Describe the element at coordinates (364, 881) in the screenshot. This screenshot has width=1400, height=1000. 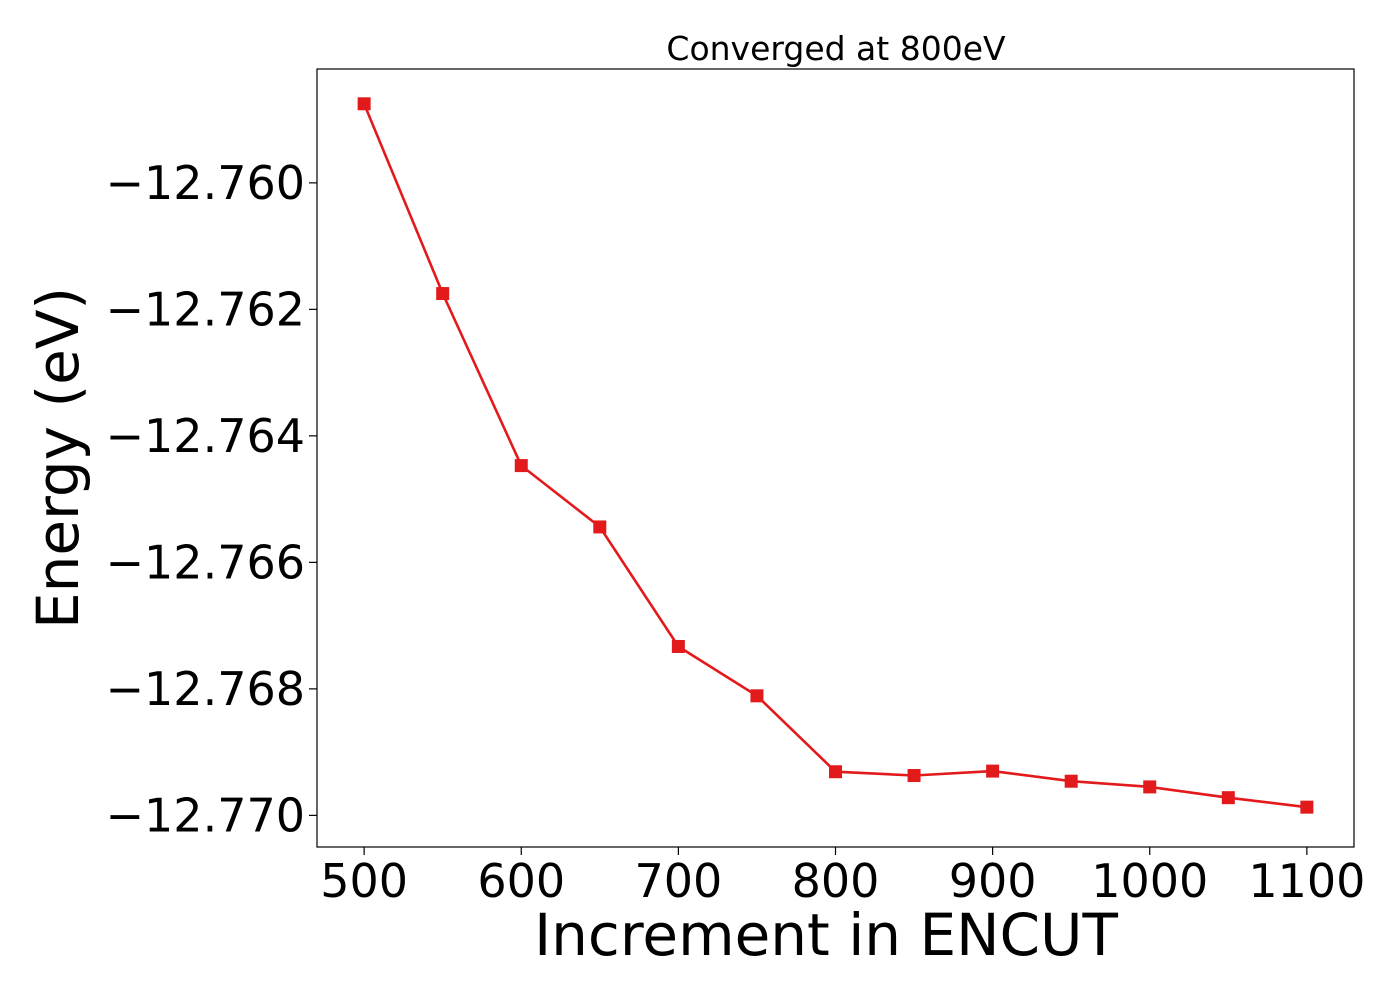
I see `x-tick-label: 500` at that location.